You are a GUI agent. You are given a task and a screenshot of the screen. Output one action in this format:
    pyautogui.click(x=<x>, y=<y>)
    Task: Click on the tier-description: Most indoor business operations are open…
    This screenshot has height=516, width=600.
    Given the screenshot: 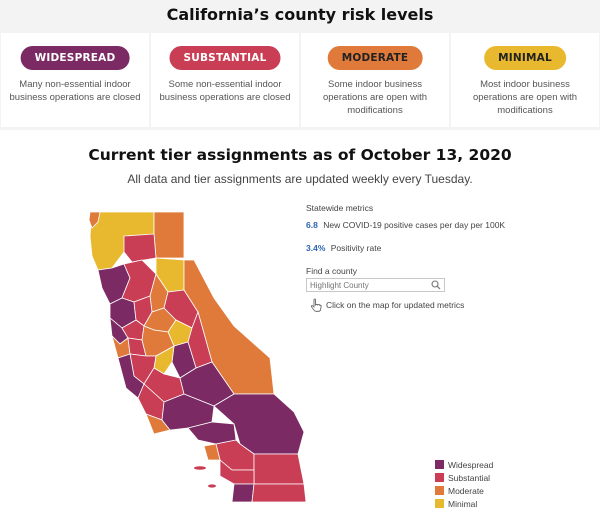 What is the action you would take?
    pyautogui.click(x=525, y=97)
    